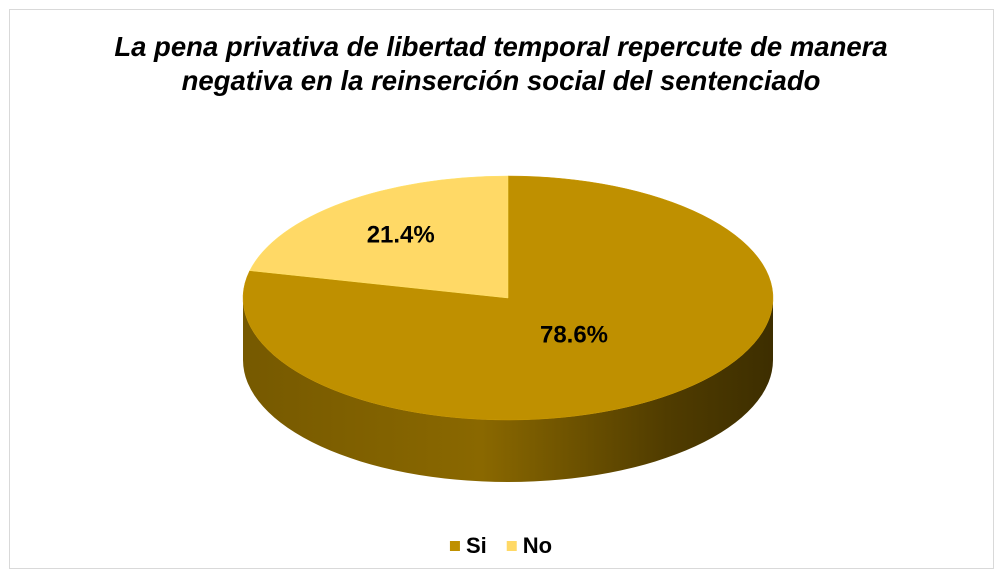 The height and width of the screenshot is (578, 1003). Describe the element at coordinates (574, 335) in the screenshot. I see `data-label: 78.6%` at that location.